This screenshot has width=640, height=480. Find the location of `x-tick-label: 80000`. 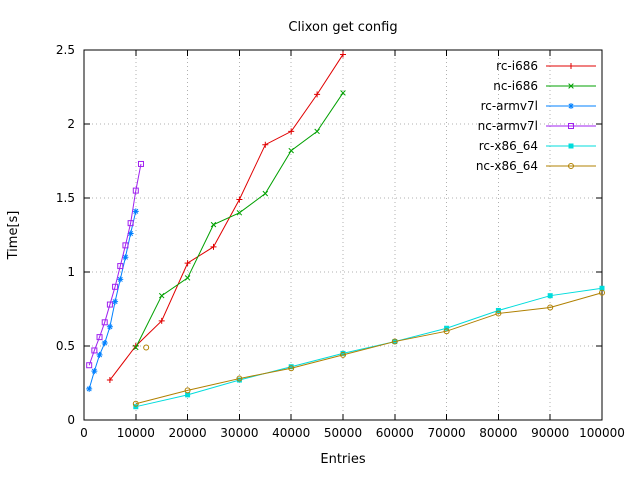

x-tick-label: 80000 is located at coordinates (498, 433).